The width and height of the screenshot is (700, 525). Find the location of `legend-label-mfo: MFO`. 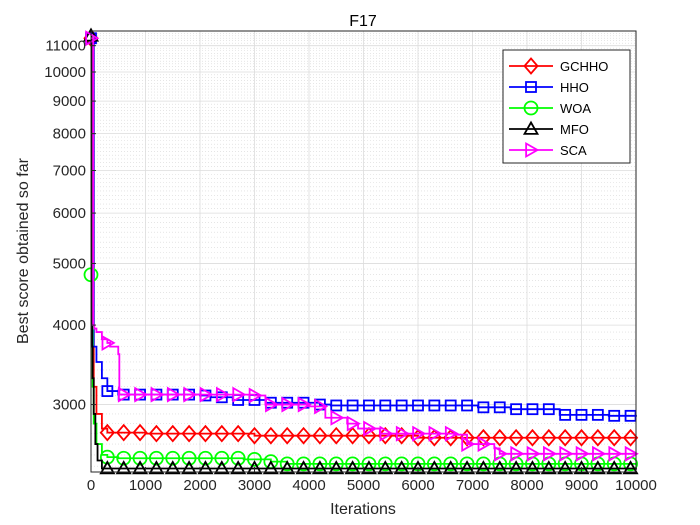

legend-label-mfo: MFO is located at coordinates (574, 129).